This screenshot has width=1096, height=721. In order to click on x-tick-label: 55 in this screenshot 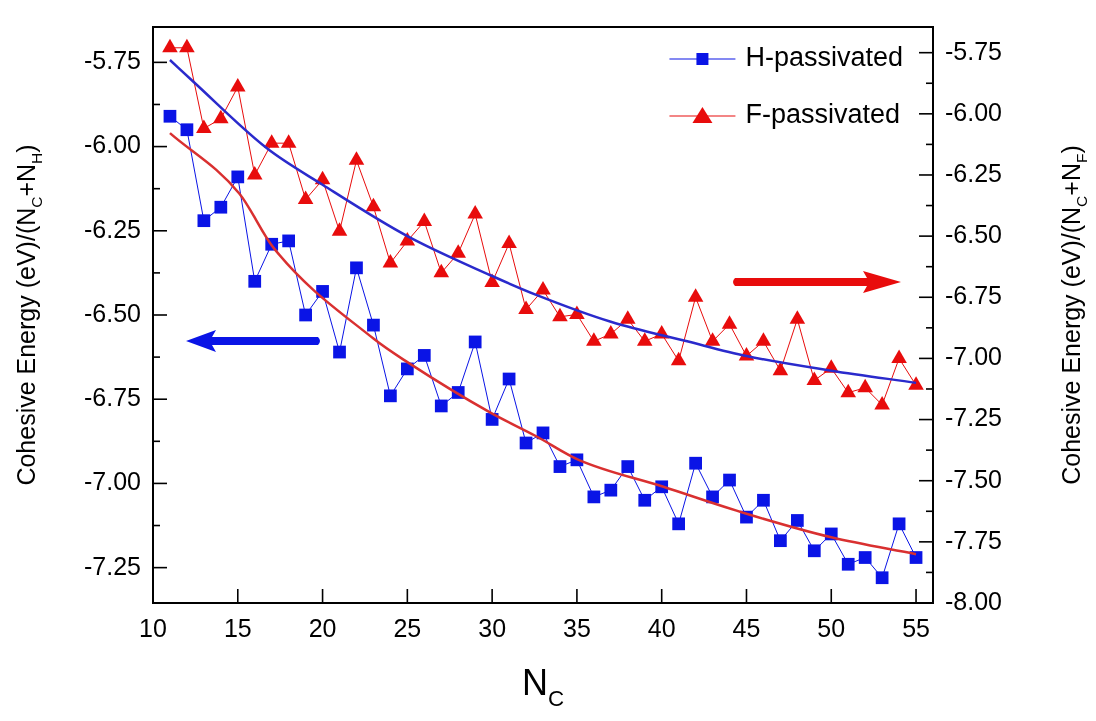, I will do `click(916, 627)`.